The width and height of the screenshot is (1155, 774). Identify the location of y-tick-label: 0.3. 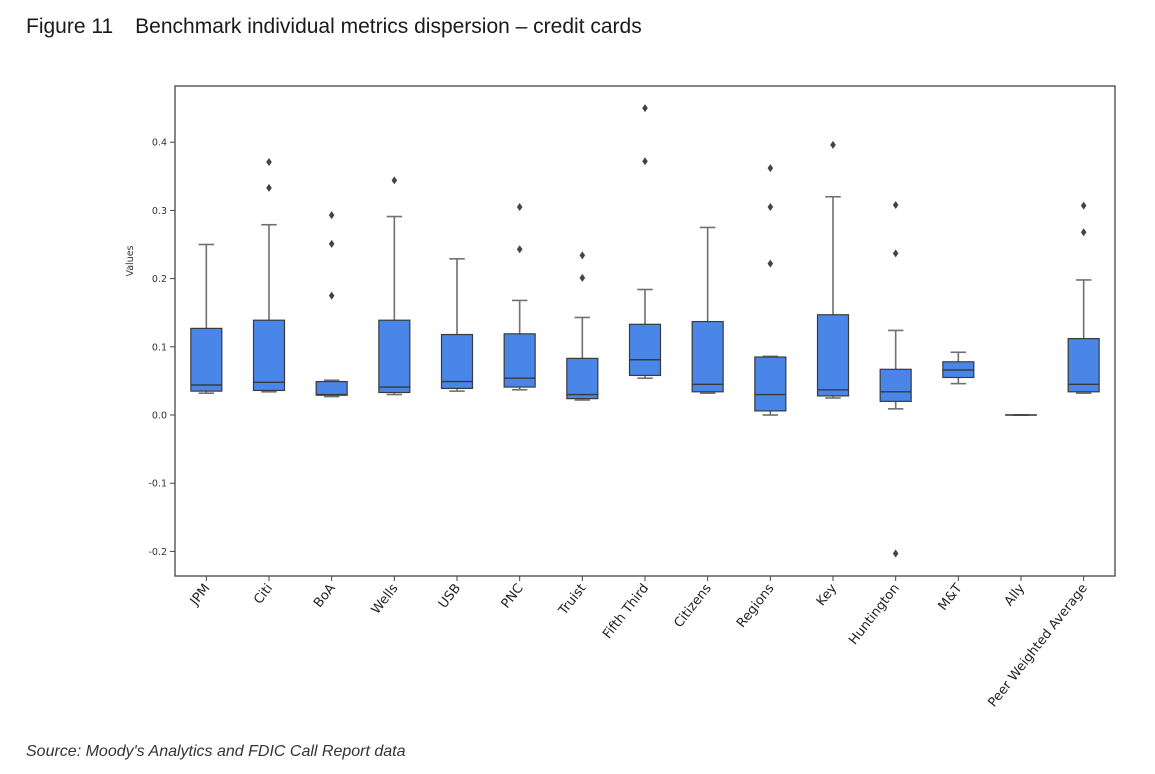
(159, 211).